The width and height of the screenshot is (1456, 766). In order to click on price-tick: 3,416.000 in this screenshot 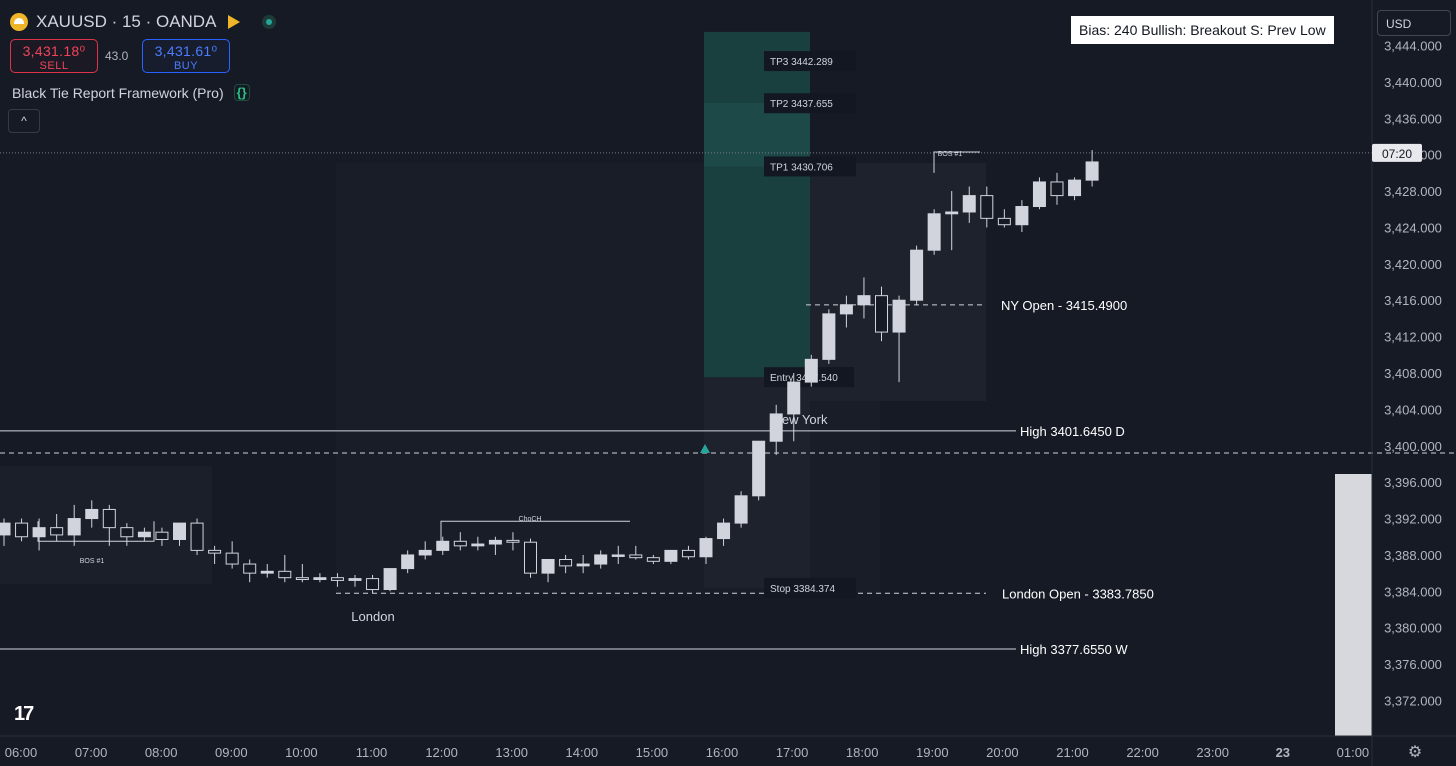, I will do `click(1413, 300)`.